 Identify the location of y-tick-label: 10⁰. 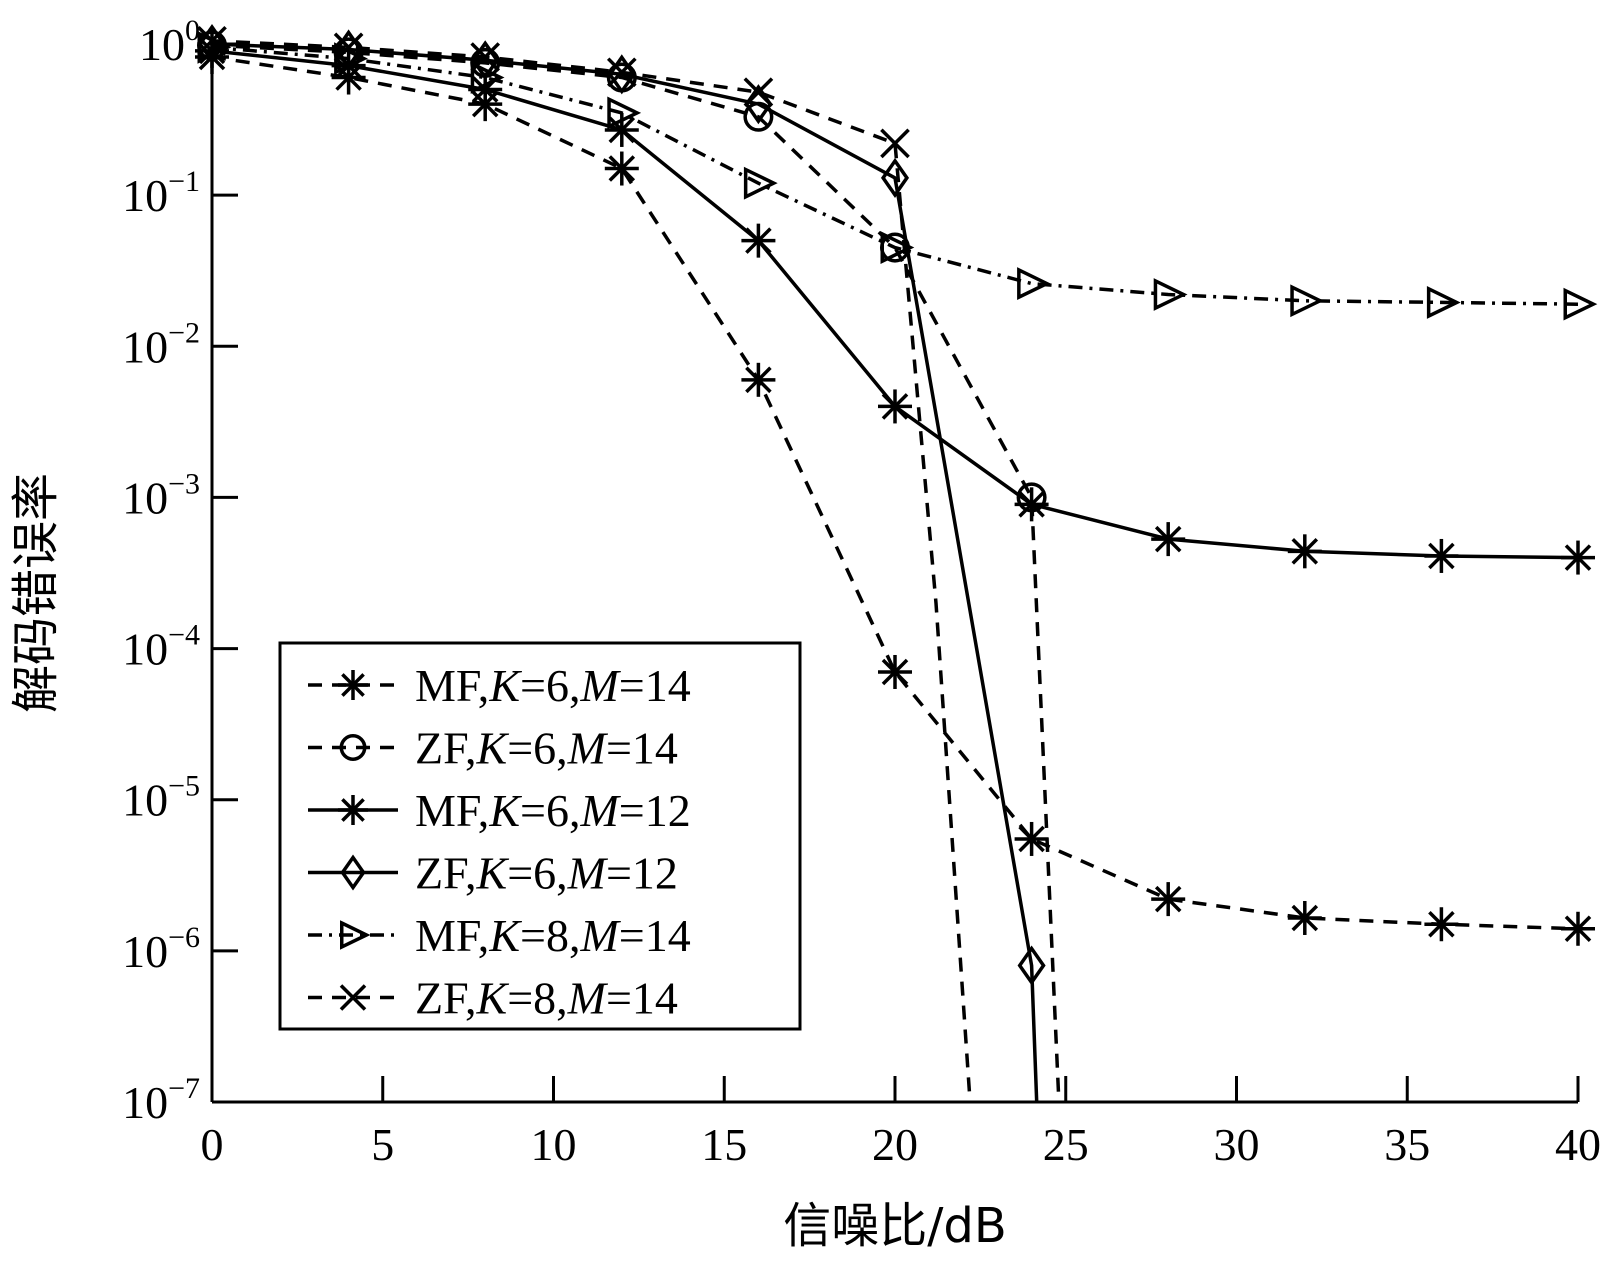
(169, 42).